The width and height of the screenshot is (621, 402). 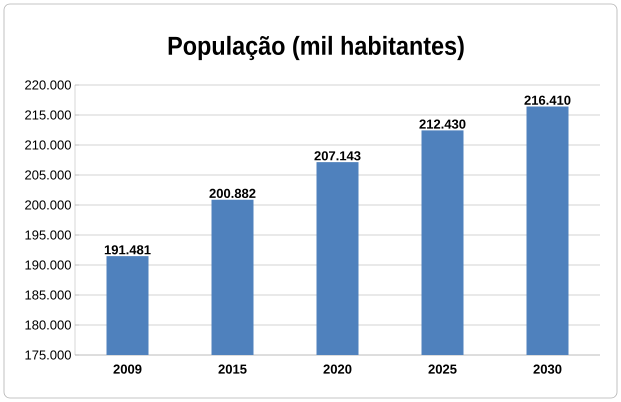 What do you see at coordinates (48, 325) in the screenshot?
I see `y-tick-label: 180.000` at bounding box center [48, 325].